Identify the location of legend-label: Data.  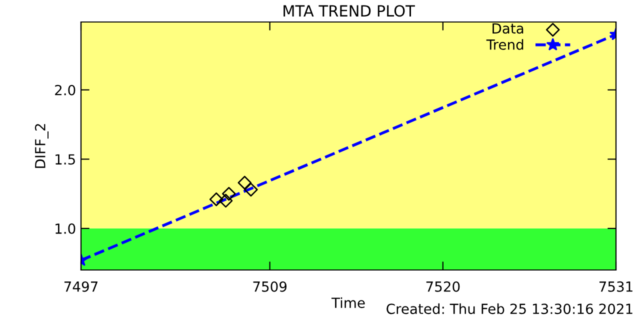
(508, 28).